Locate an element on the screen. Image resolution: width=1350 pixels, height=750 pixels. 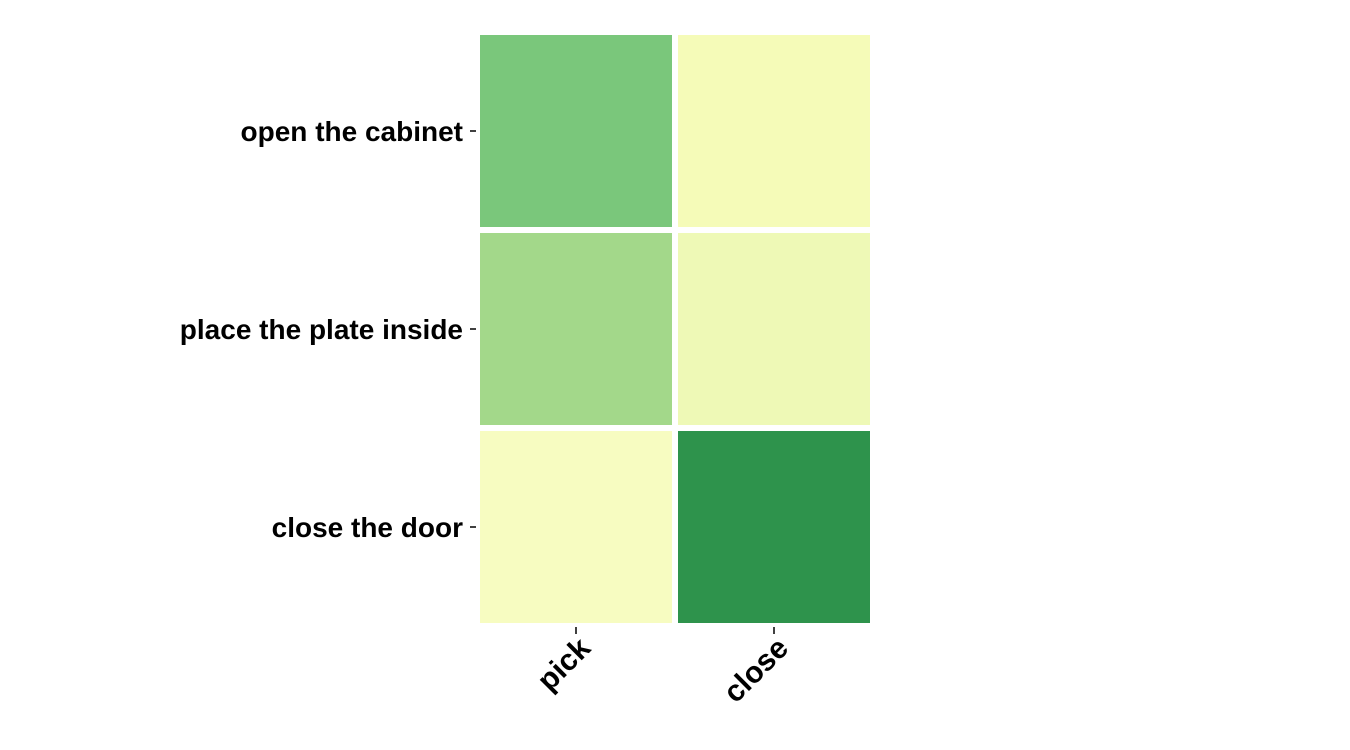
row-label: close the door is located at coordinates (367, 527).